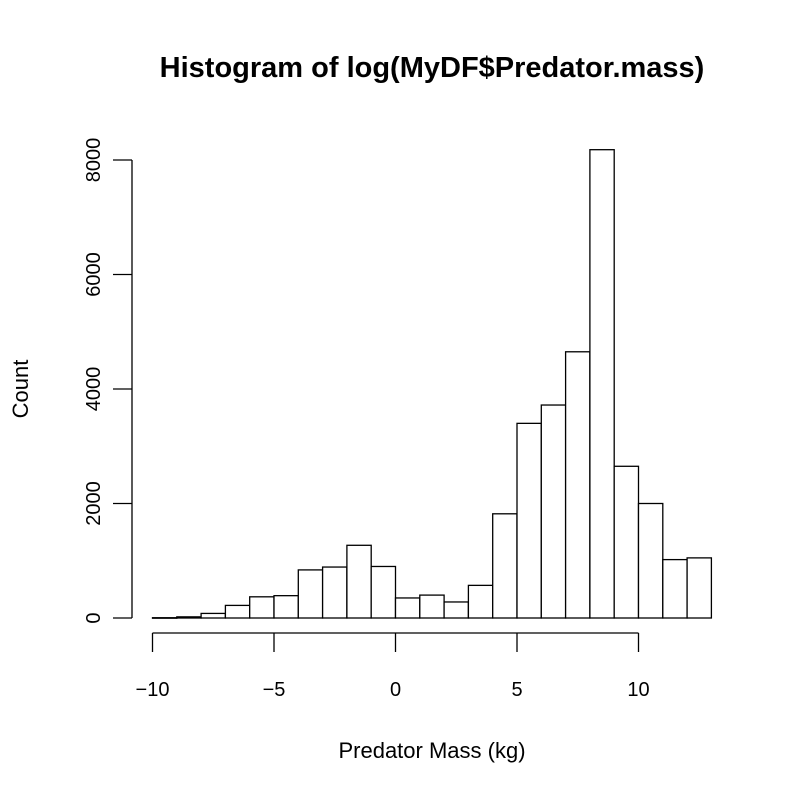 Image resolution: width=800 pixels, height=800 pixels. I want to click on y-tick-label: 6000, so click(94, 274).